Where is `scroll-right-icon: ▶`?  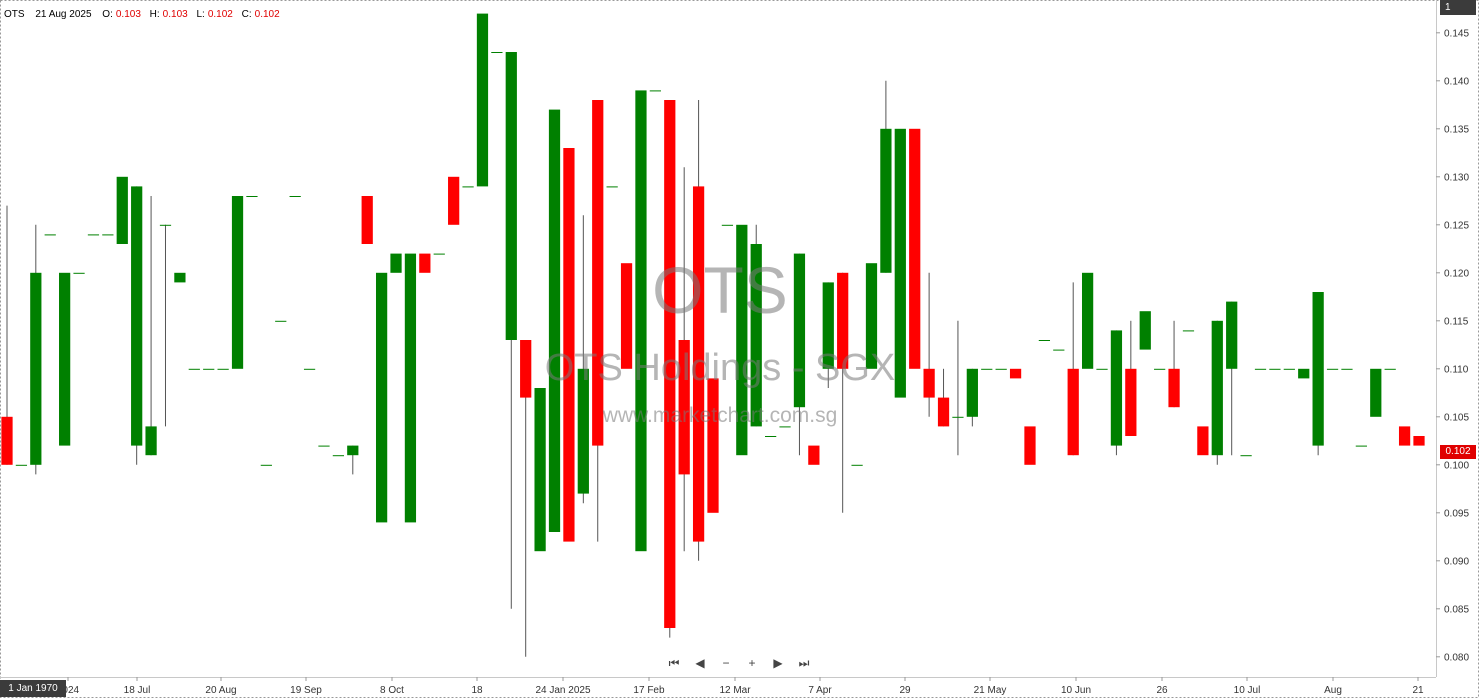
scroll-right-icon: ▶ is located at coordinates (778, 663).